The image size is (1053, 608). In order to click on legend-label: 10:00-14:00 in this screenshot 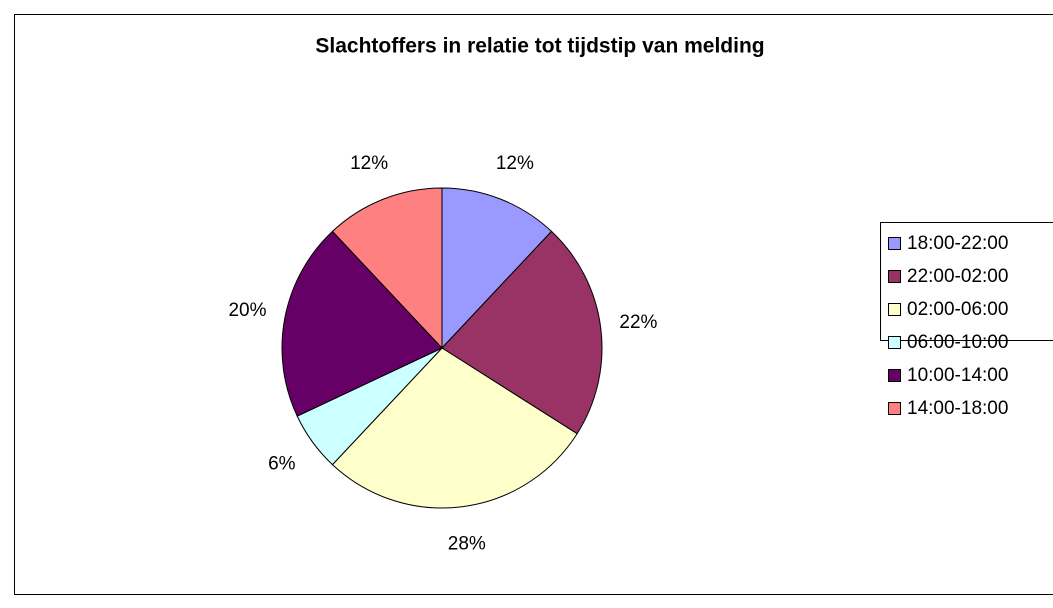, I will do `click(957, 375)`.